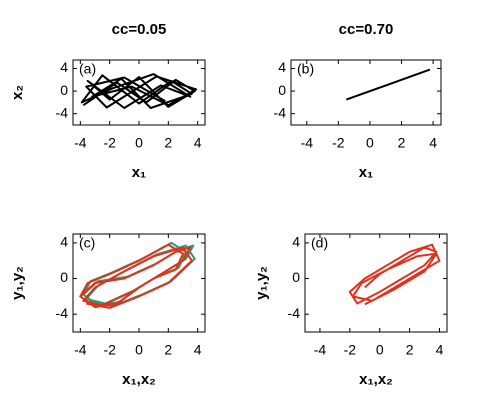 The image size is (485, 415). What do you see at coordinates (87, 69) in the screenshot?
I see `panel-label: (a)` at bounding box center [87, 69].